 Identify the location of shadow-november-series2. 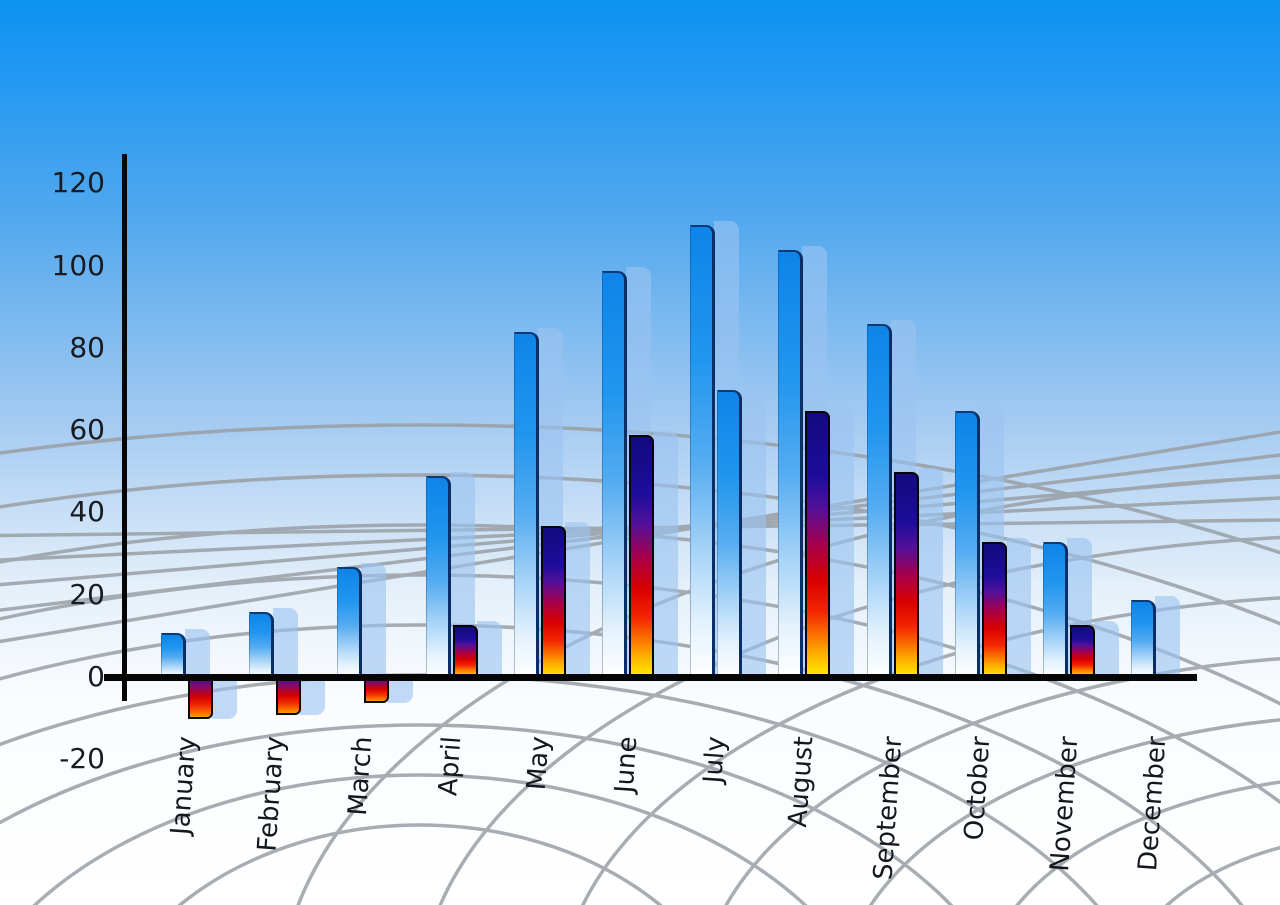
(1106, 648).